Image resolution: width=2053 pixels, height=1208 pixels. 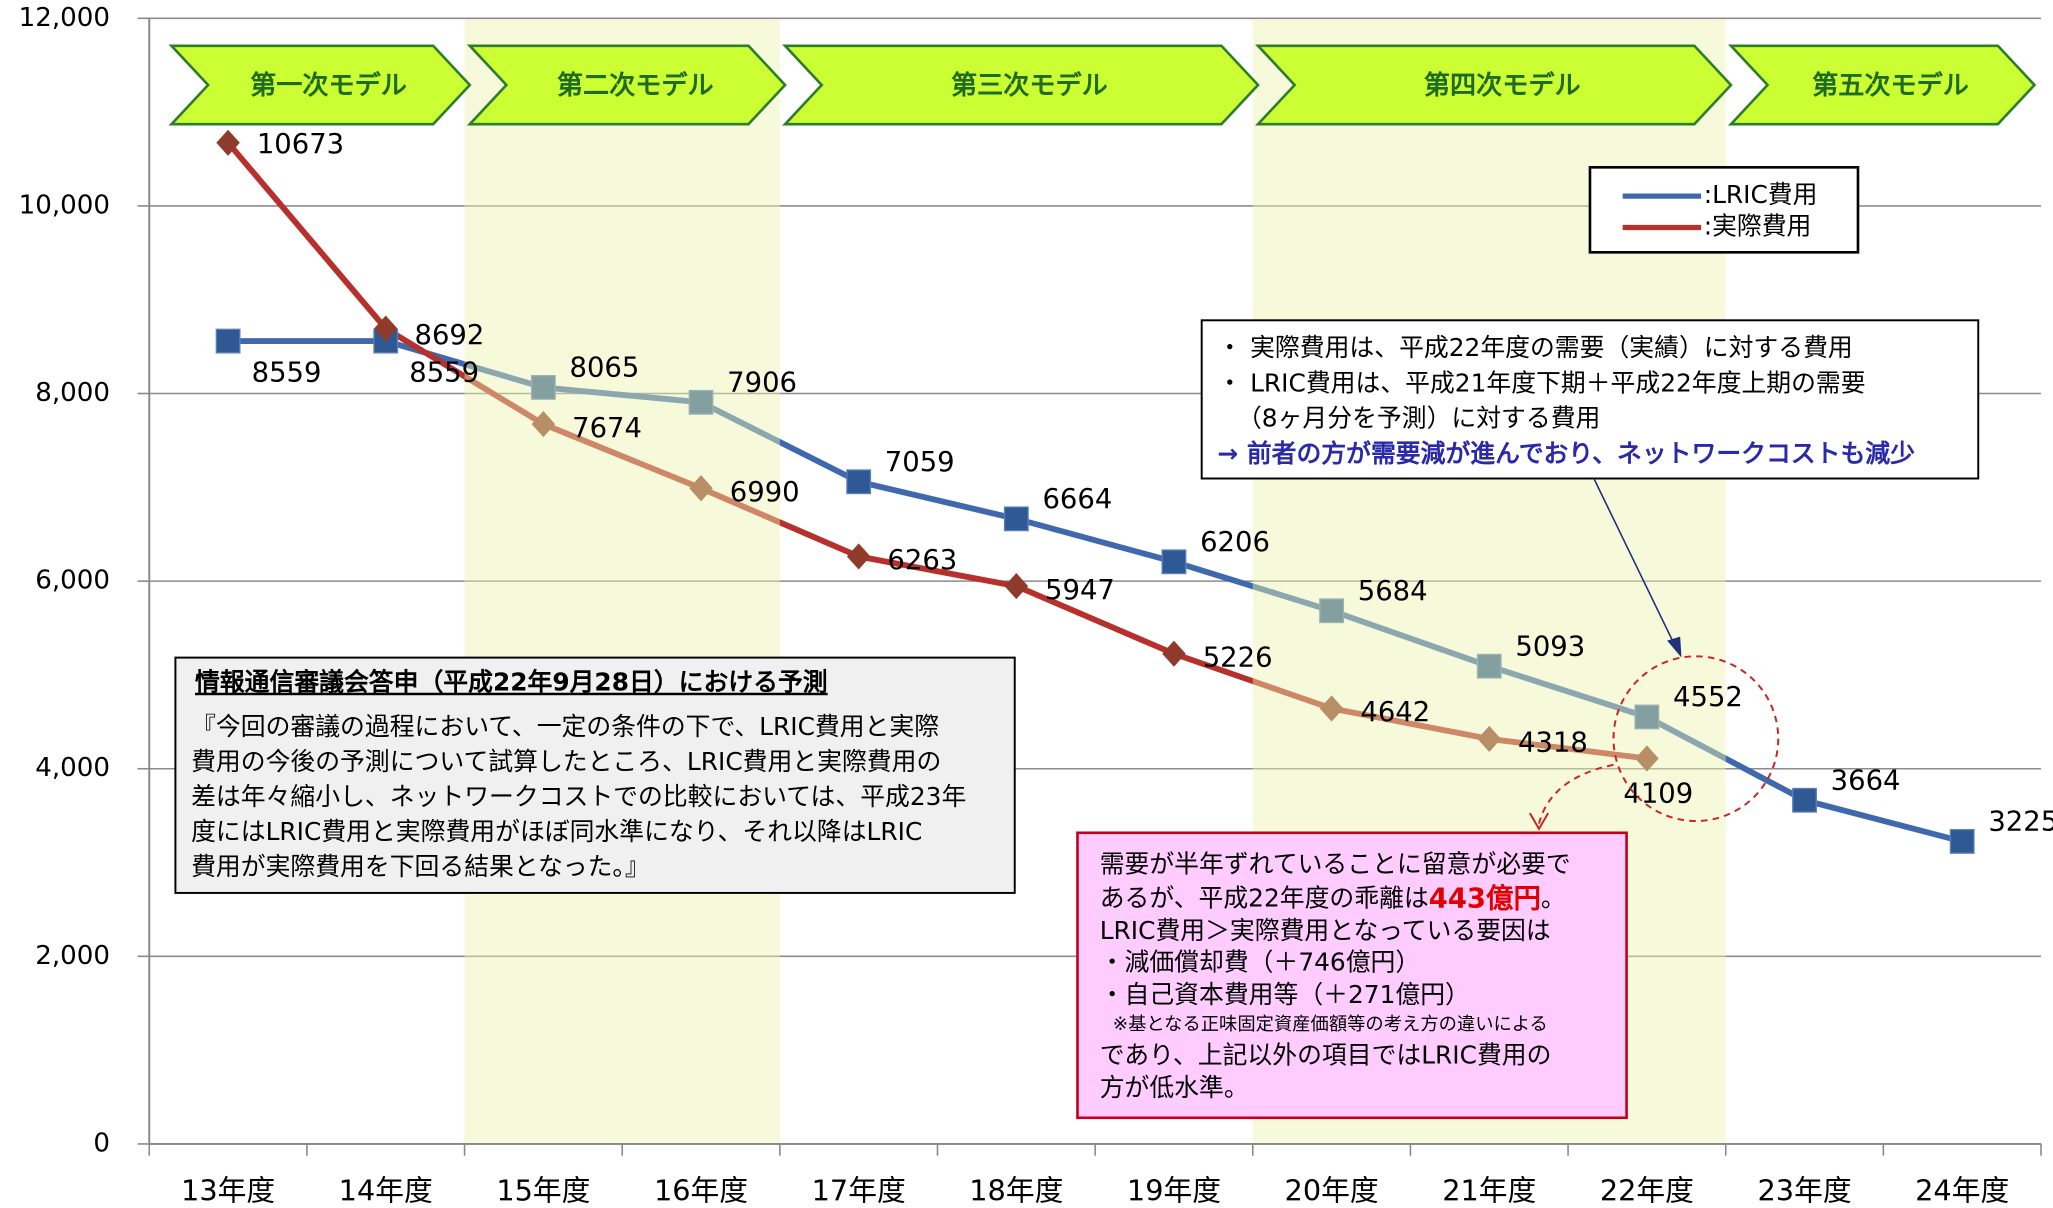 What do you see at coordinates (1550, 646) in the screenshot?
I see `data-label: 5093` at bounding box center [1550, 646].